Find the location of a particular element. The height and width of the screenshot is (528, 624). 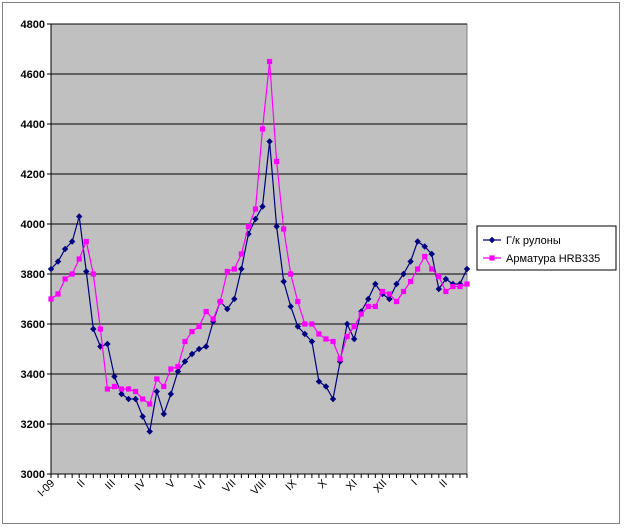

x-tick-label: VIII is located at coordinates (259, 487).